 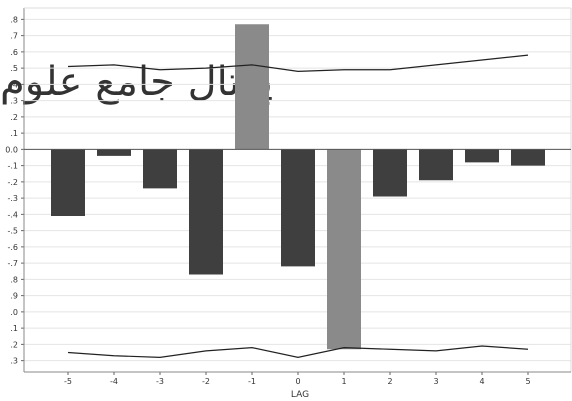 I want to click on x-tick-label: -3, so click(x=160, y=381).